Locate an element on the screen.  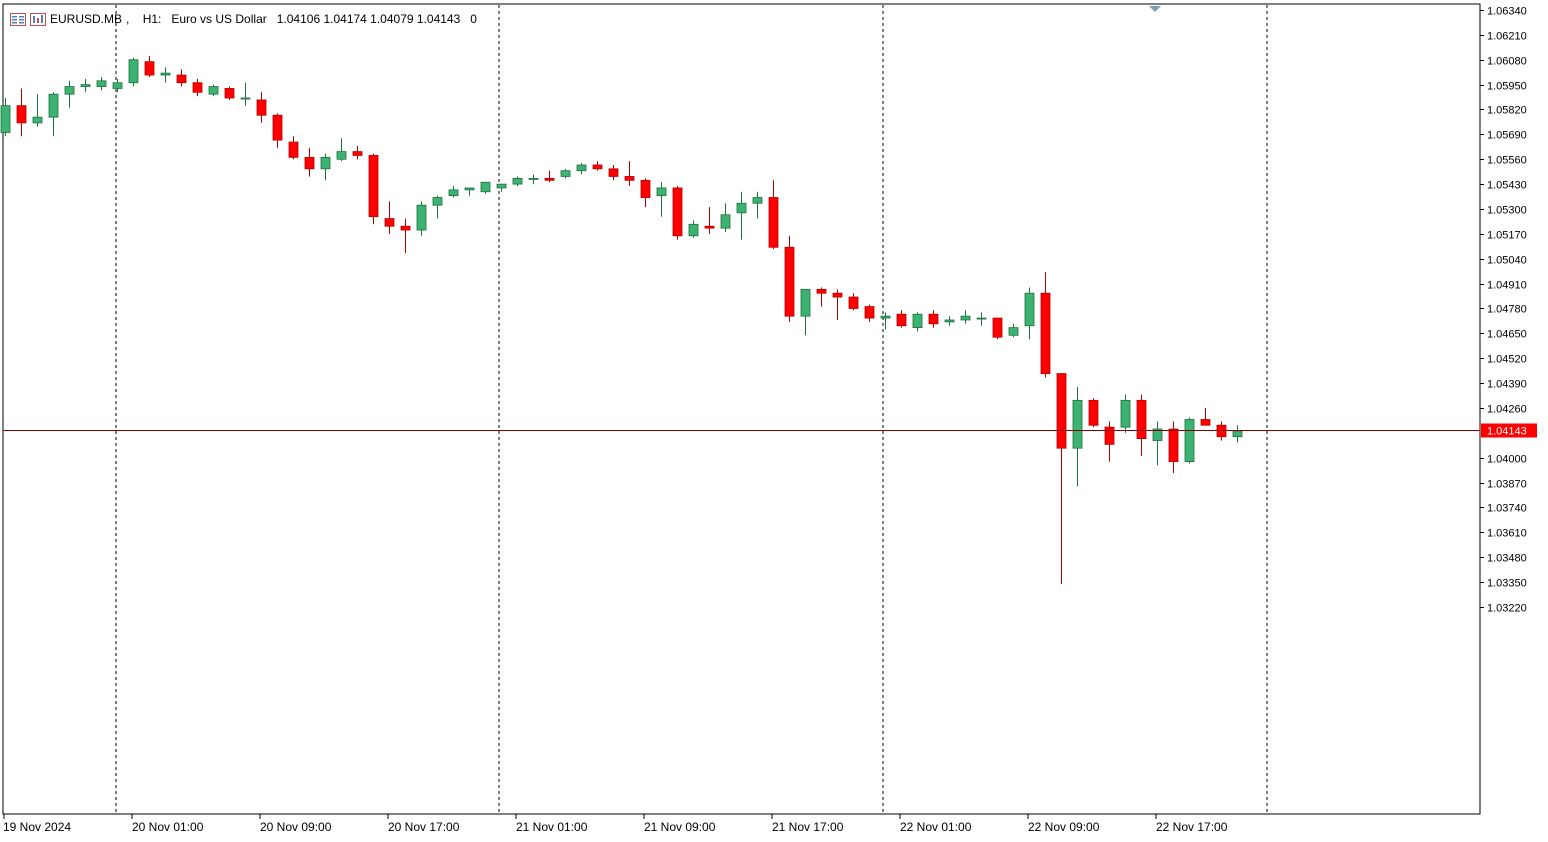
price-tick-label: 1.05430 is located at coordinates (1507, 186).